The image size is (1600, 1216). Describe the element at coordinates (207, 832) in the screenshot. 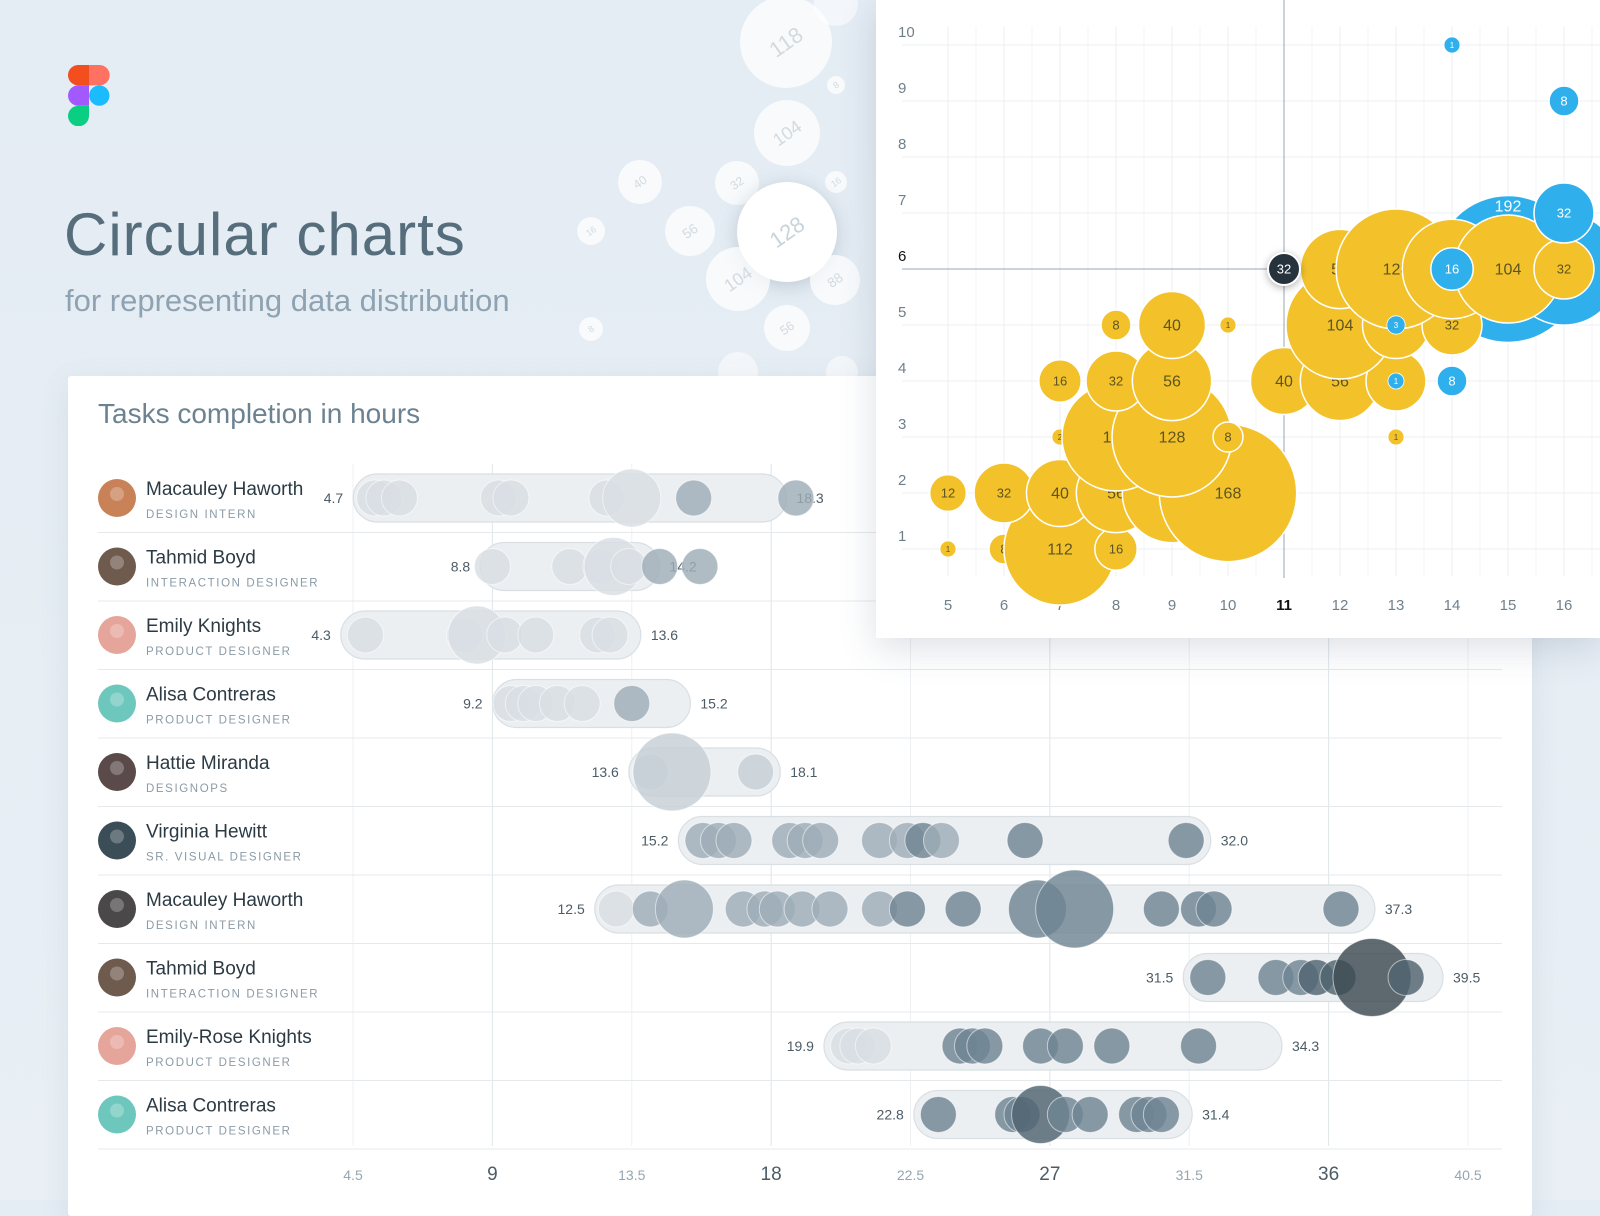

I see `row-person-name: Virginia Hewitt` at that location.